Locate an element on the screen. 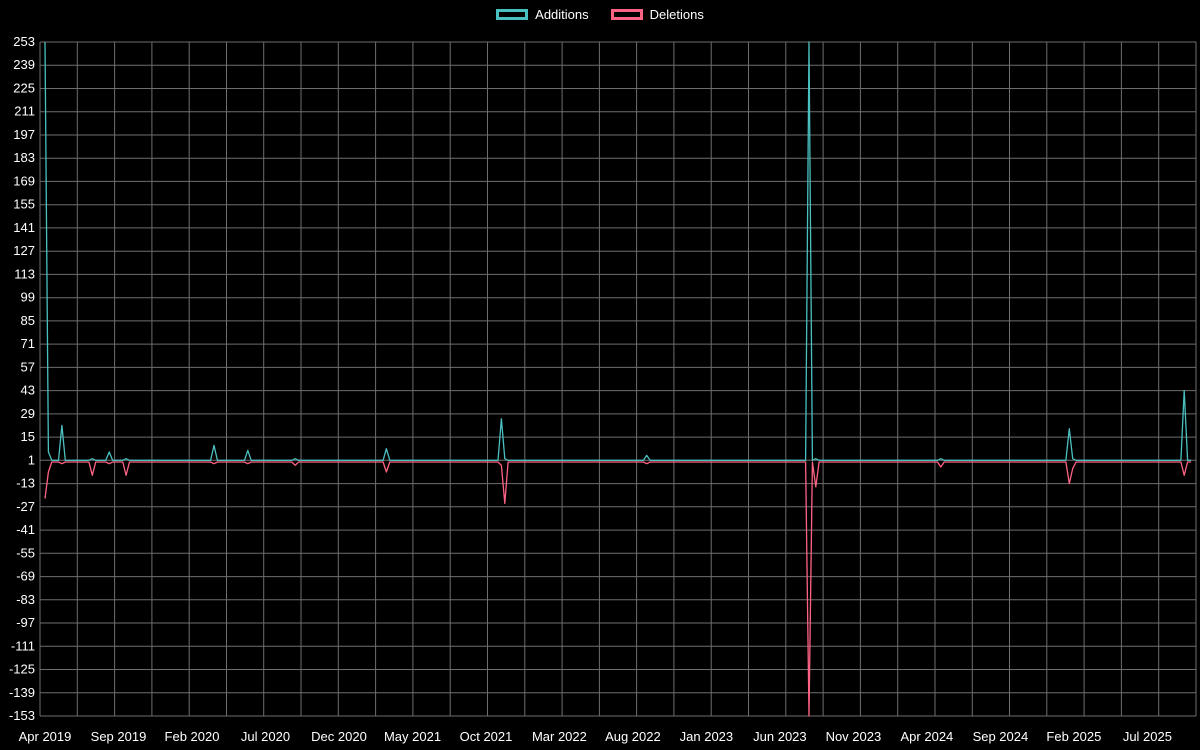 The width and height of the screenshot is (1200, 750). x-tick-label: Jul 2020 is located at coordinates (265, 736).